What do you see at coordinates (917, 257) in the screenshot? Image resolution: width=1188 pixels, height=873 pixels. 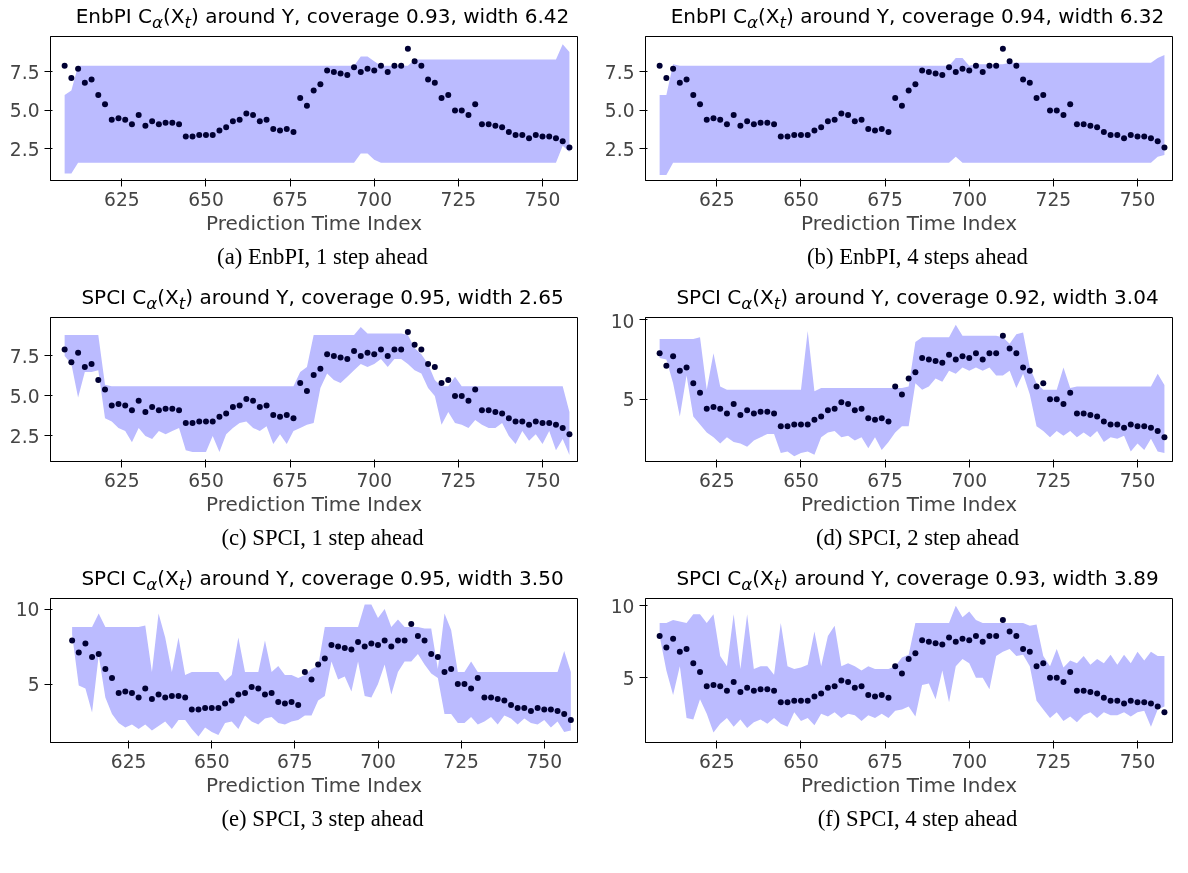 I see `text: (b) EnbPI, 4 steps ahead` at bounding box center [917, 257].